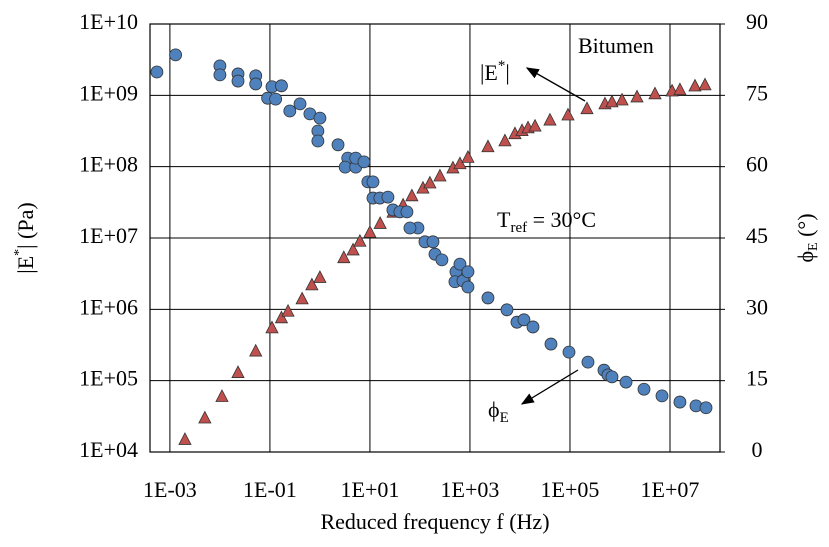 This screenshot has width=829, height=547. I want to click on y-title-part: |E, so click(25, 265).